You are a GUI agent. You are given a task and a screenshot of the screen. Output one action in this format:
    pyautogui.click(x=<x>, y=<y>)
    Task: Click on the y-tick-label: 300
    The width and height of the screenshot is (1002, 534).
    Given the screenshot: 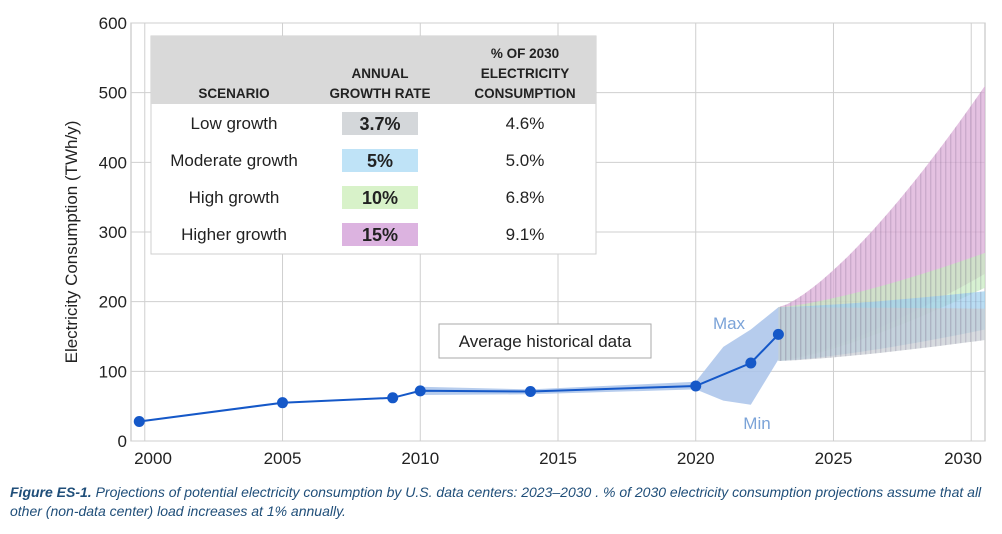 What is the action you would take?
    pyautogui.click(x=113, y=232)
    